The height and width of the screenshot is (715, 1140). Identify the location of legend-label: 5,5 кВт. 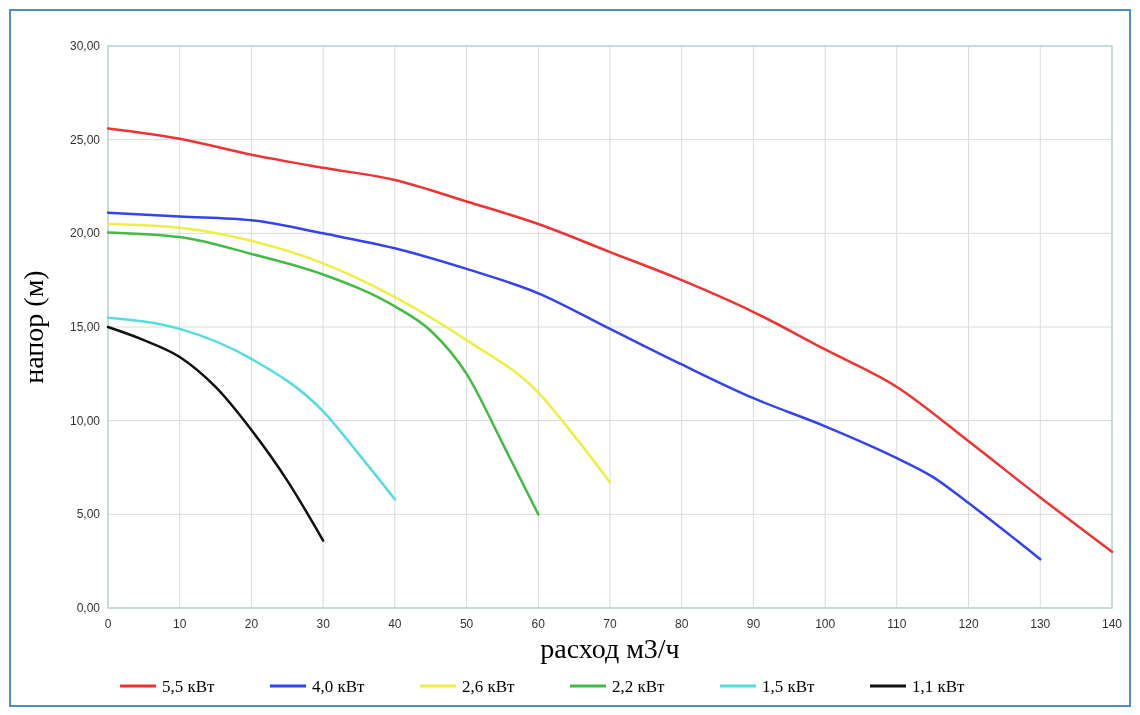
(189, 686).